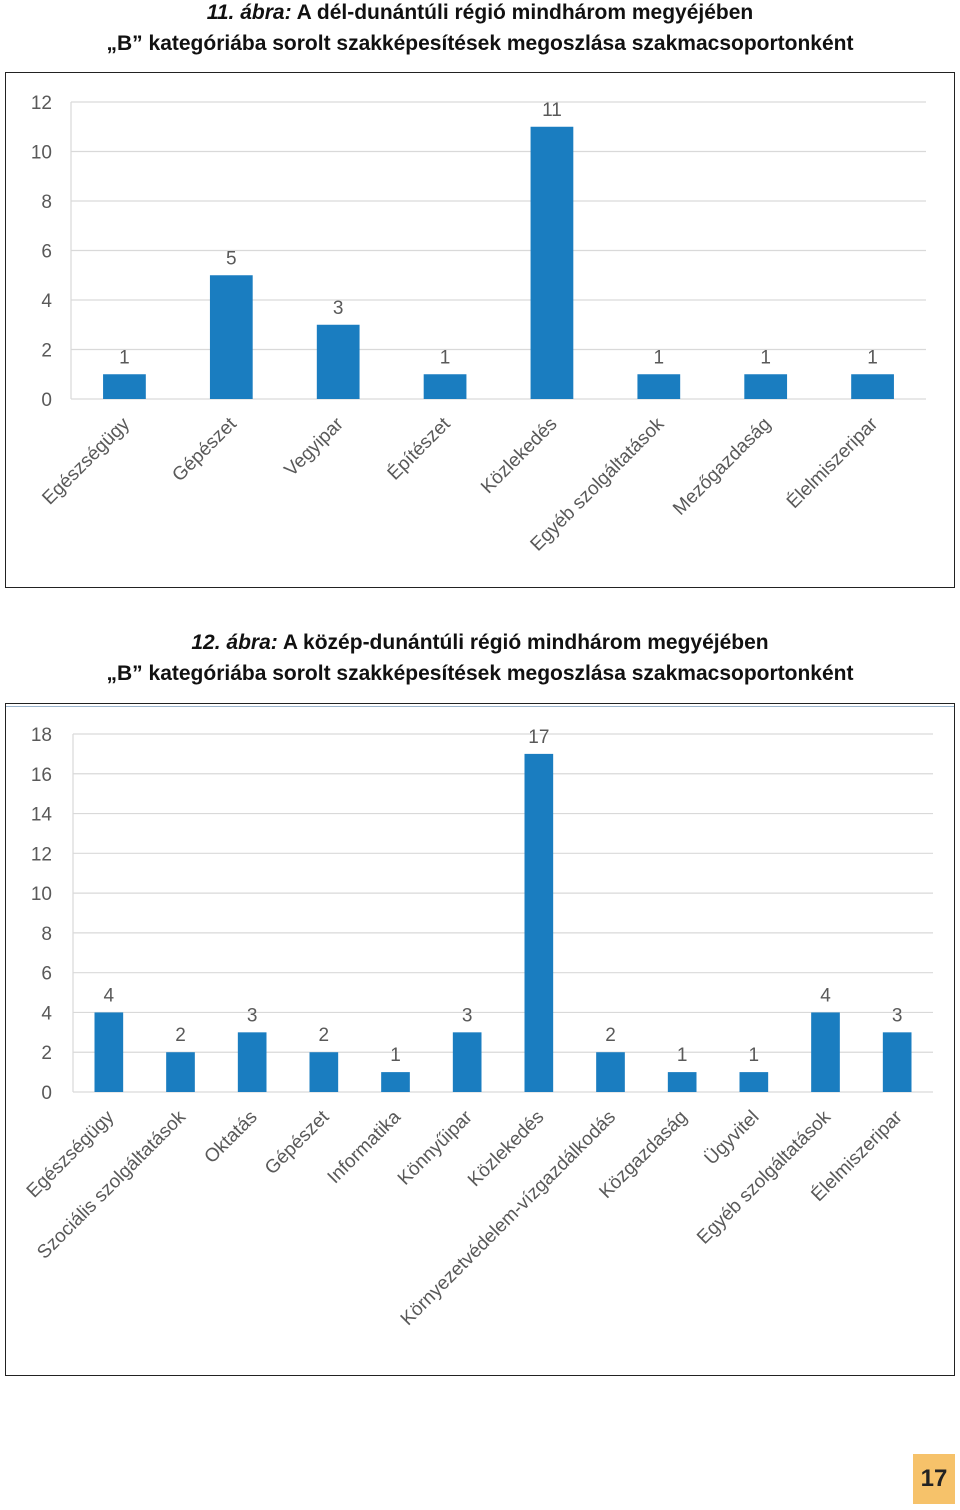  What do you see at coordinates (365, 1147) in the screenshot?
I see `category-label: Informatika` at bounding box center [365, 1147].